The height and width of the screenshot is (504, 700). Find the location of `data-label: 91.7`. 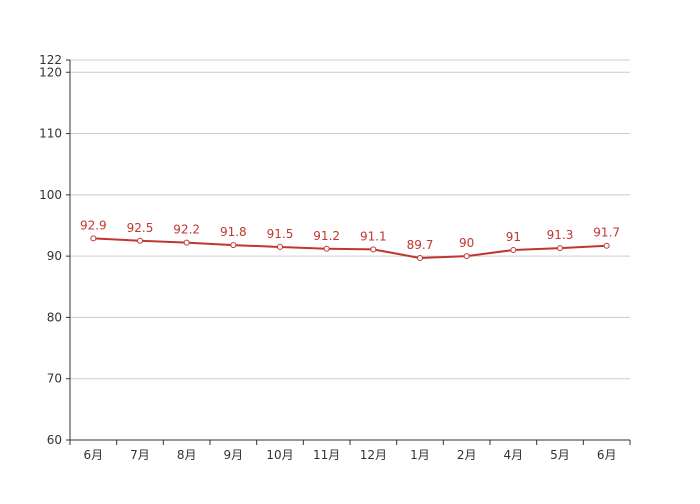

data-label: 91.7 is located at coordinates (606, 233).